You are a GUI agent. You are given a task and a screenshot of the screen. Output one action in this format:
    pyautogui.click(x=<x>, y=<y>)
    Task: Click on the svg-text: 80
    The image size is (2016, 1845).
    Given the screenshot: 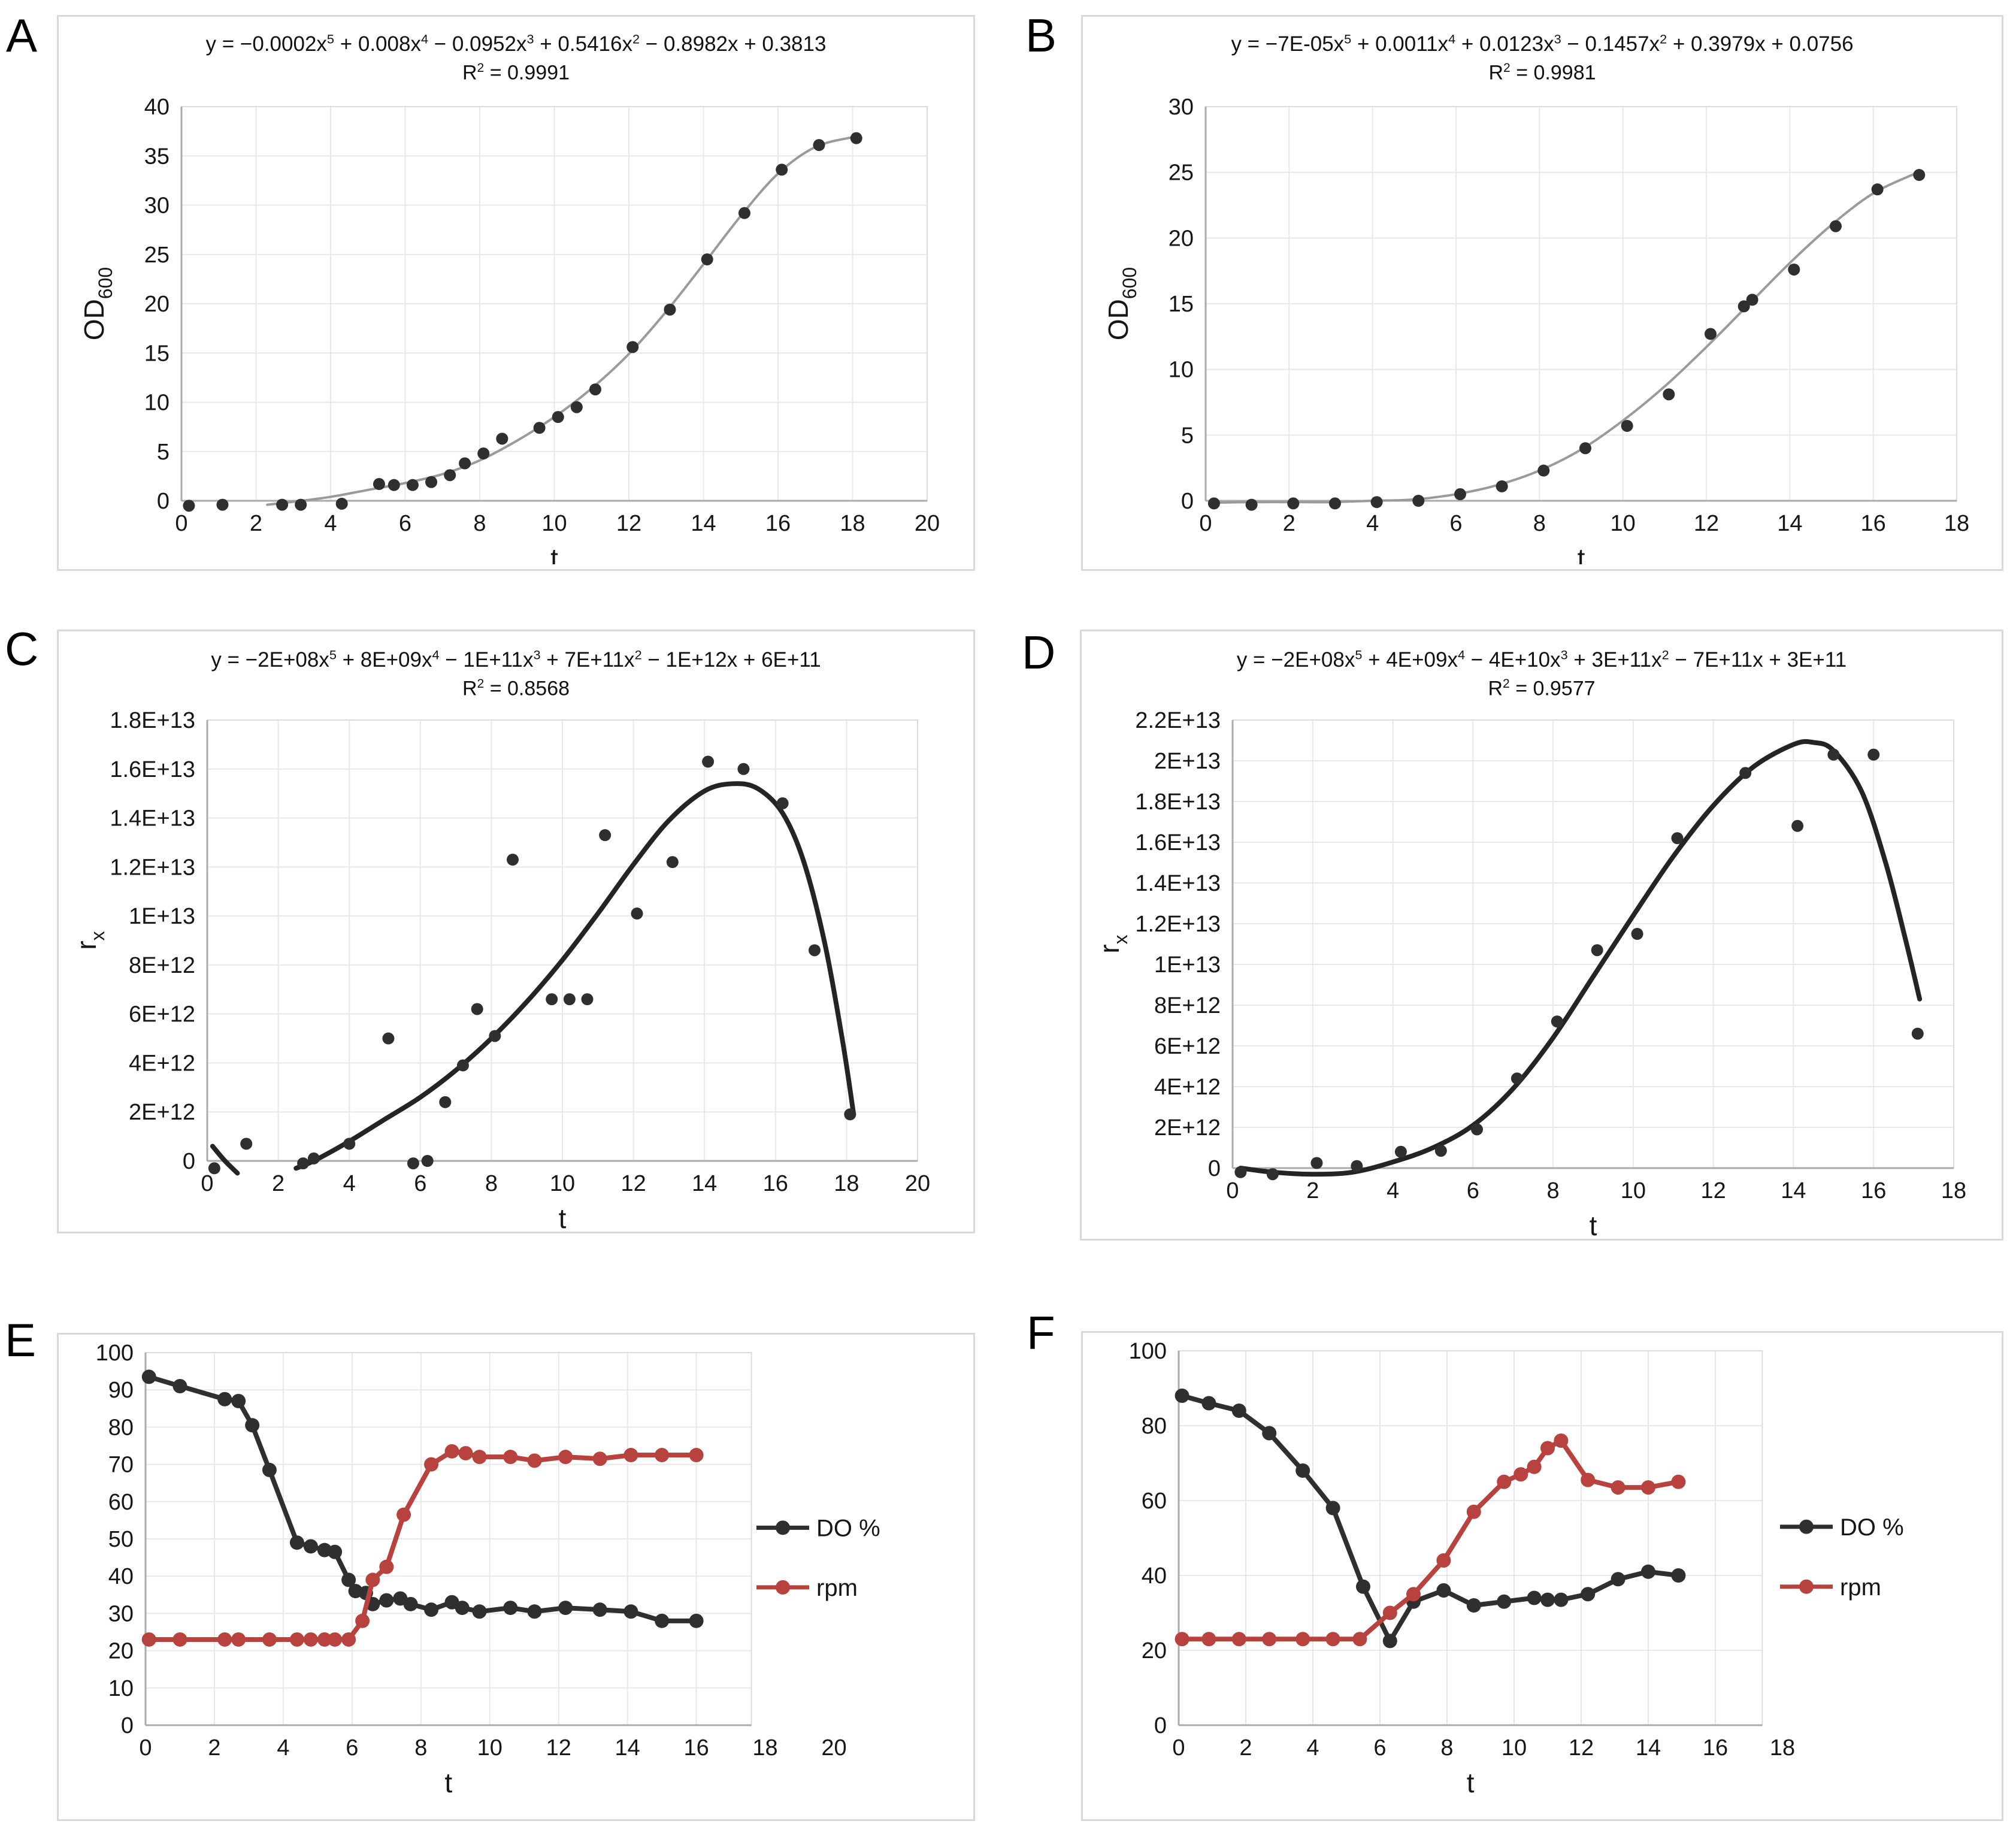 What is the action you would take?
    pyautogui.click(x=1154, y=1426)
    